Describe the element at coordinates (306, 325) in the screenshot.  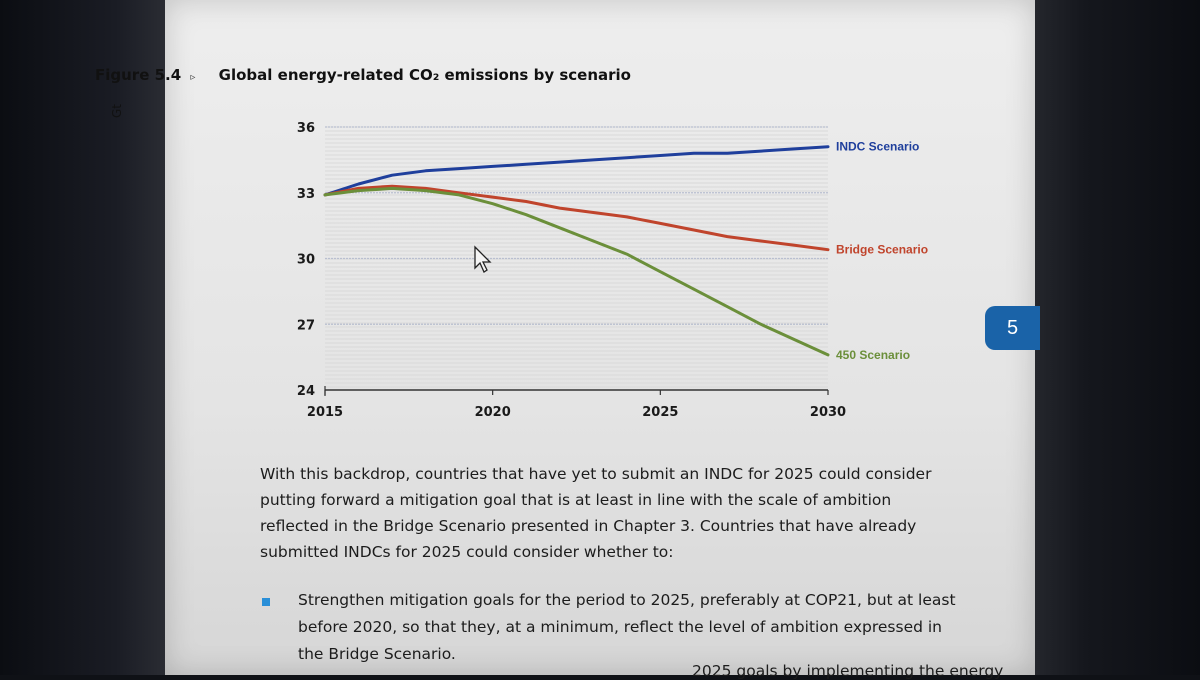
I see `y-tick-label: 27` at that location.